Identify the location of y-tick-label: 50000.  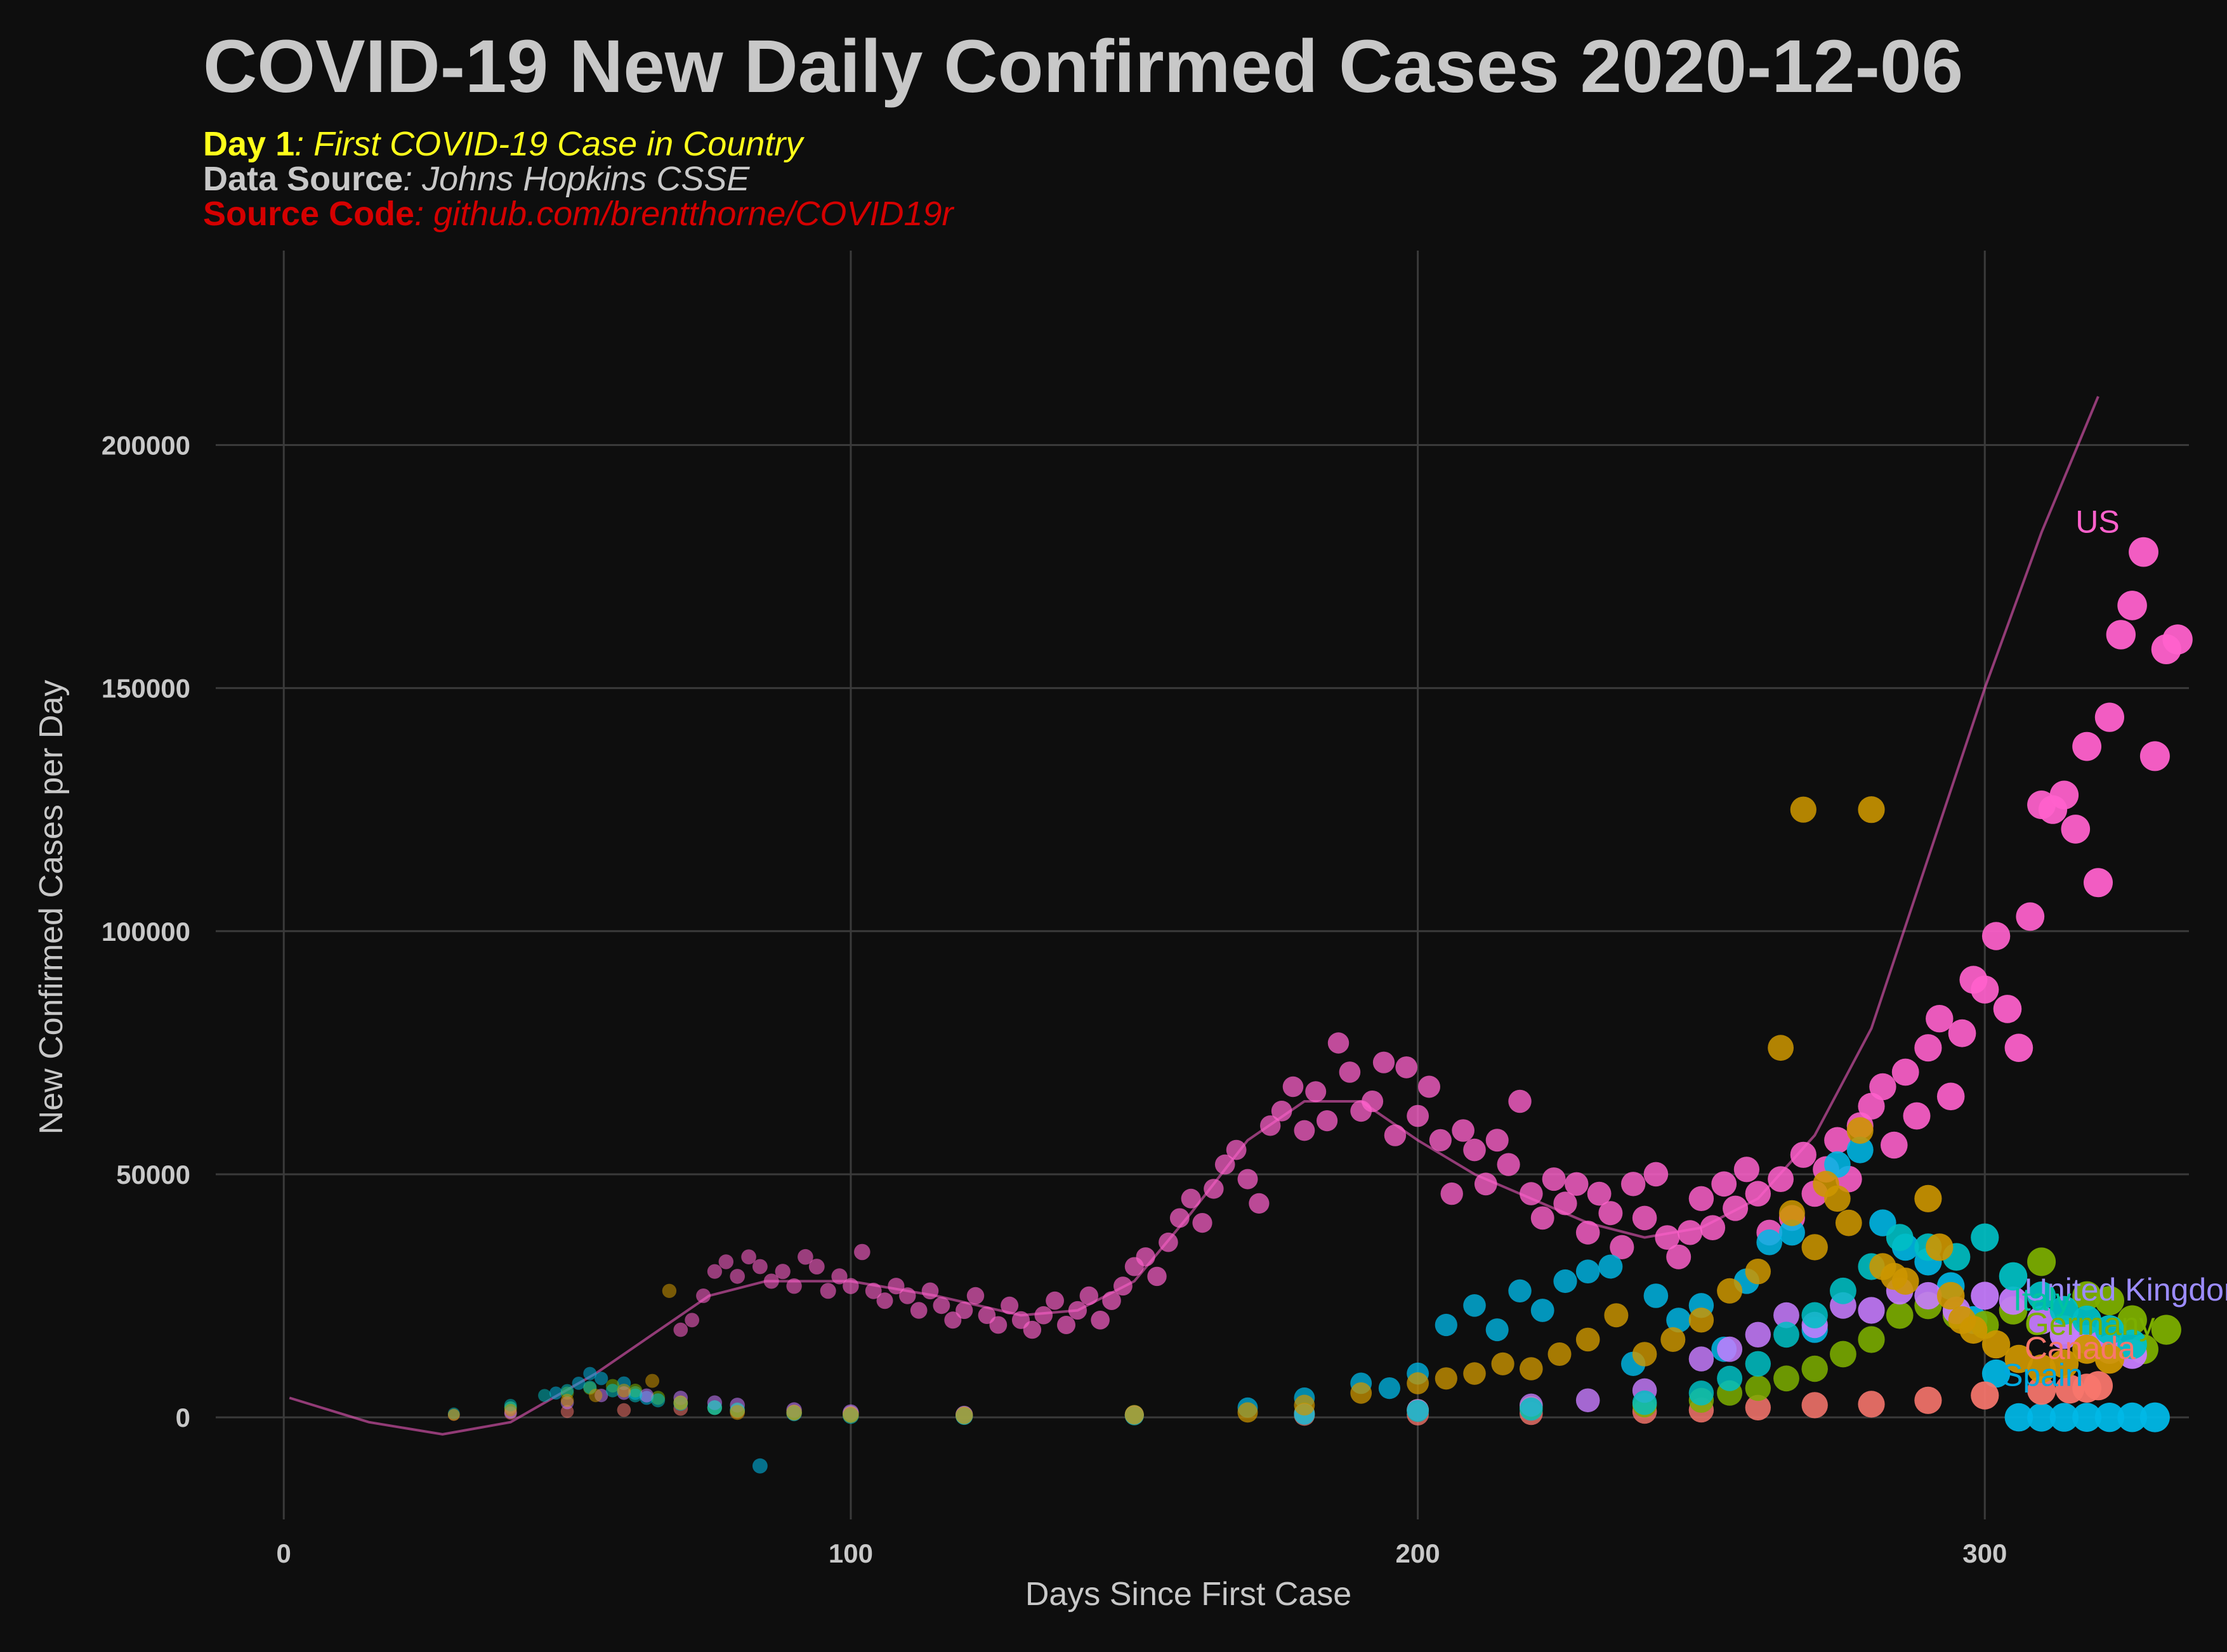
(153, 1175).